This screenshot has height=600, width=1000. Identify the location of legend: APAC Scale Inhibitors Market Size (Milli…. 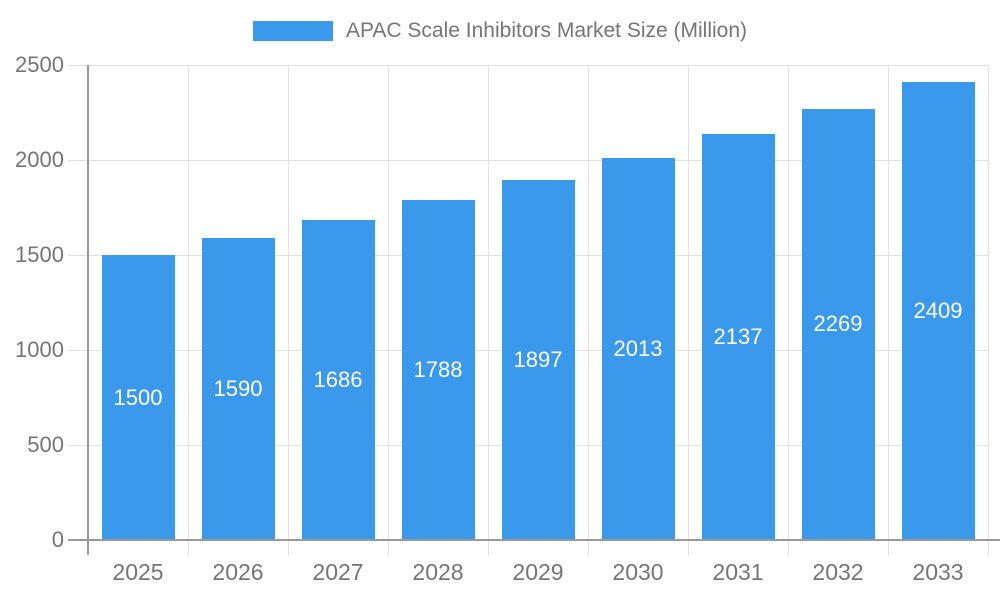
(500, 31).